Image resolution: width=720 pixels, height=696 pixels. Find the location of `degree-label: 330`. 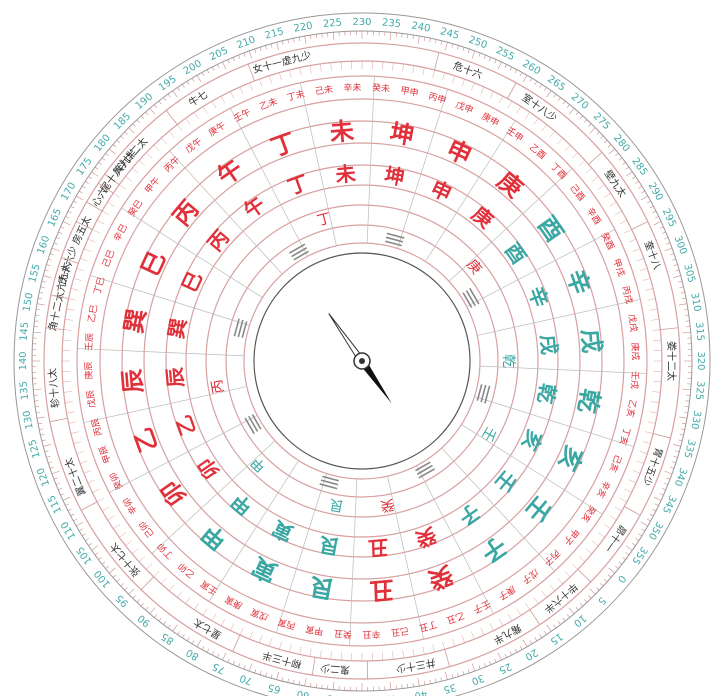

degree-label: 330 is located at coordinates (695, 419).